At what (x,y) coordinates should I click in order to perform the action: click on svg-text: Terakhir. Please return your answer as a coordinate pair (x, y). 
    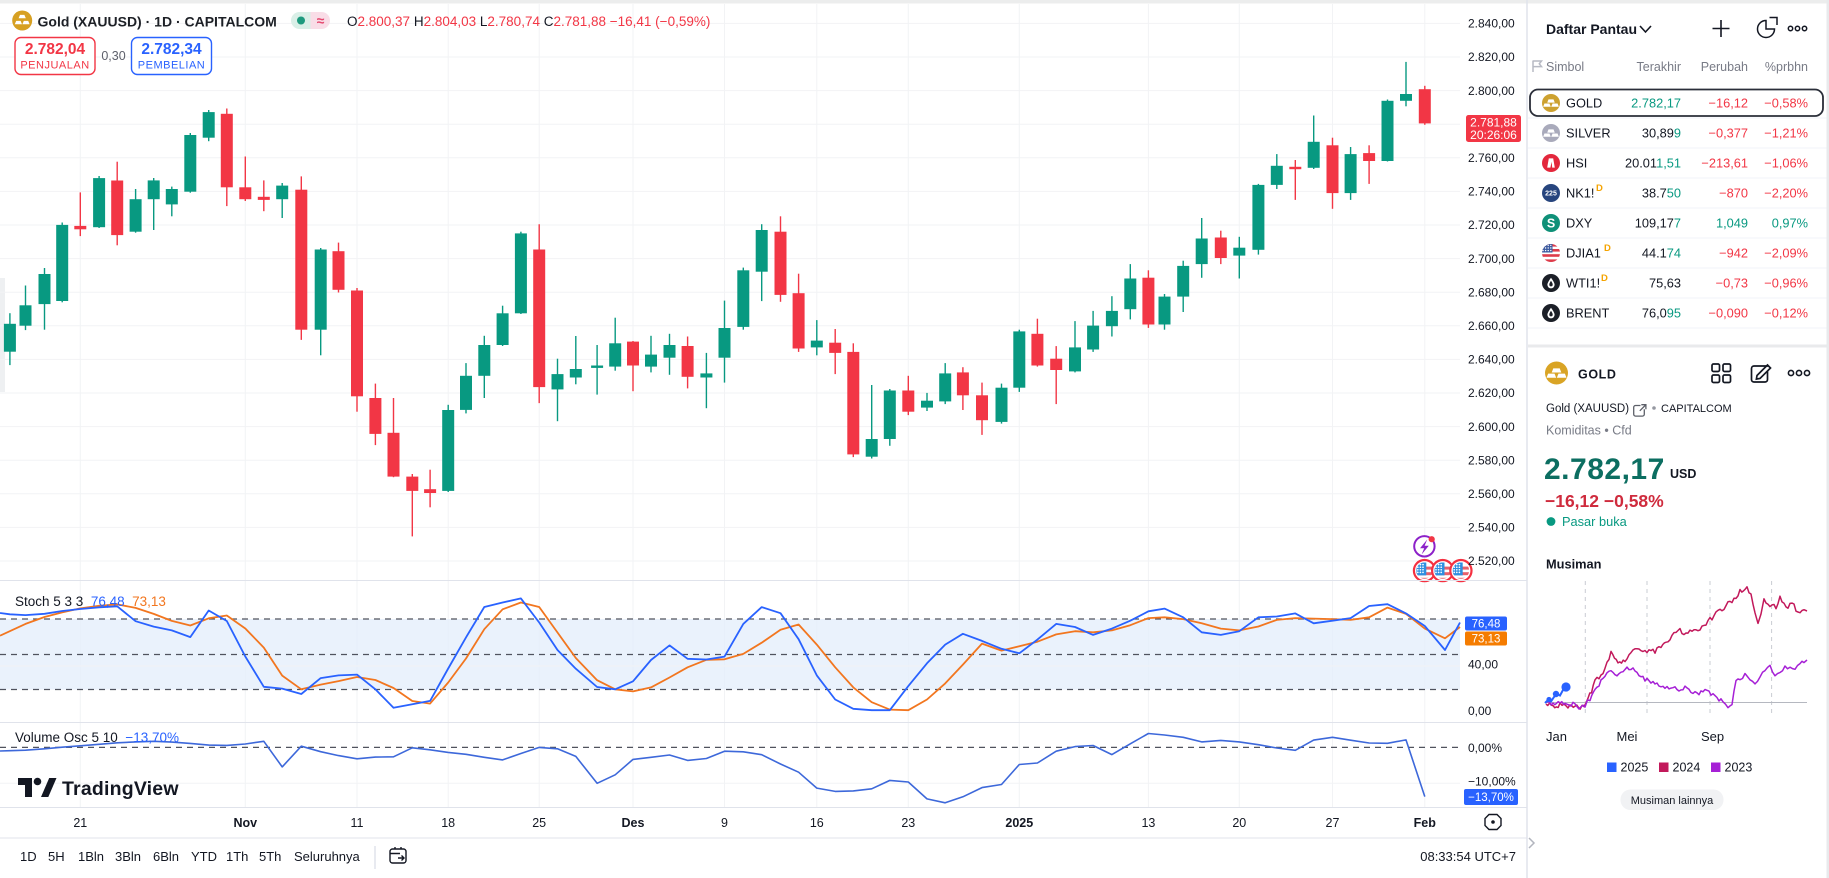
    Looking at the image, I should click on (1659, 67).